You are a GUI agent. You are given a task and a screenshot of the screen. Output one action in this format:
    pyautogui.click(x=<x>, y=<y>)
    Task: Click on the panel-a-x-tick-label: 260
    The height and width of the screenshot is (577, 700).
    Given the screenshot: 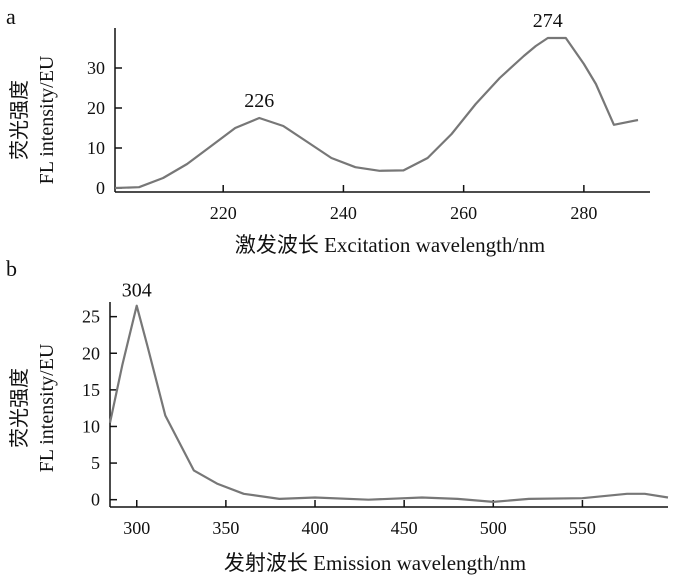 What is the action you would take?
    pyautogui.click(x=463, y=213)
    